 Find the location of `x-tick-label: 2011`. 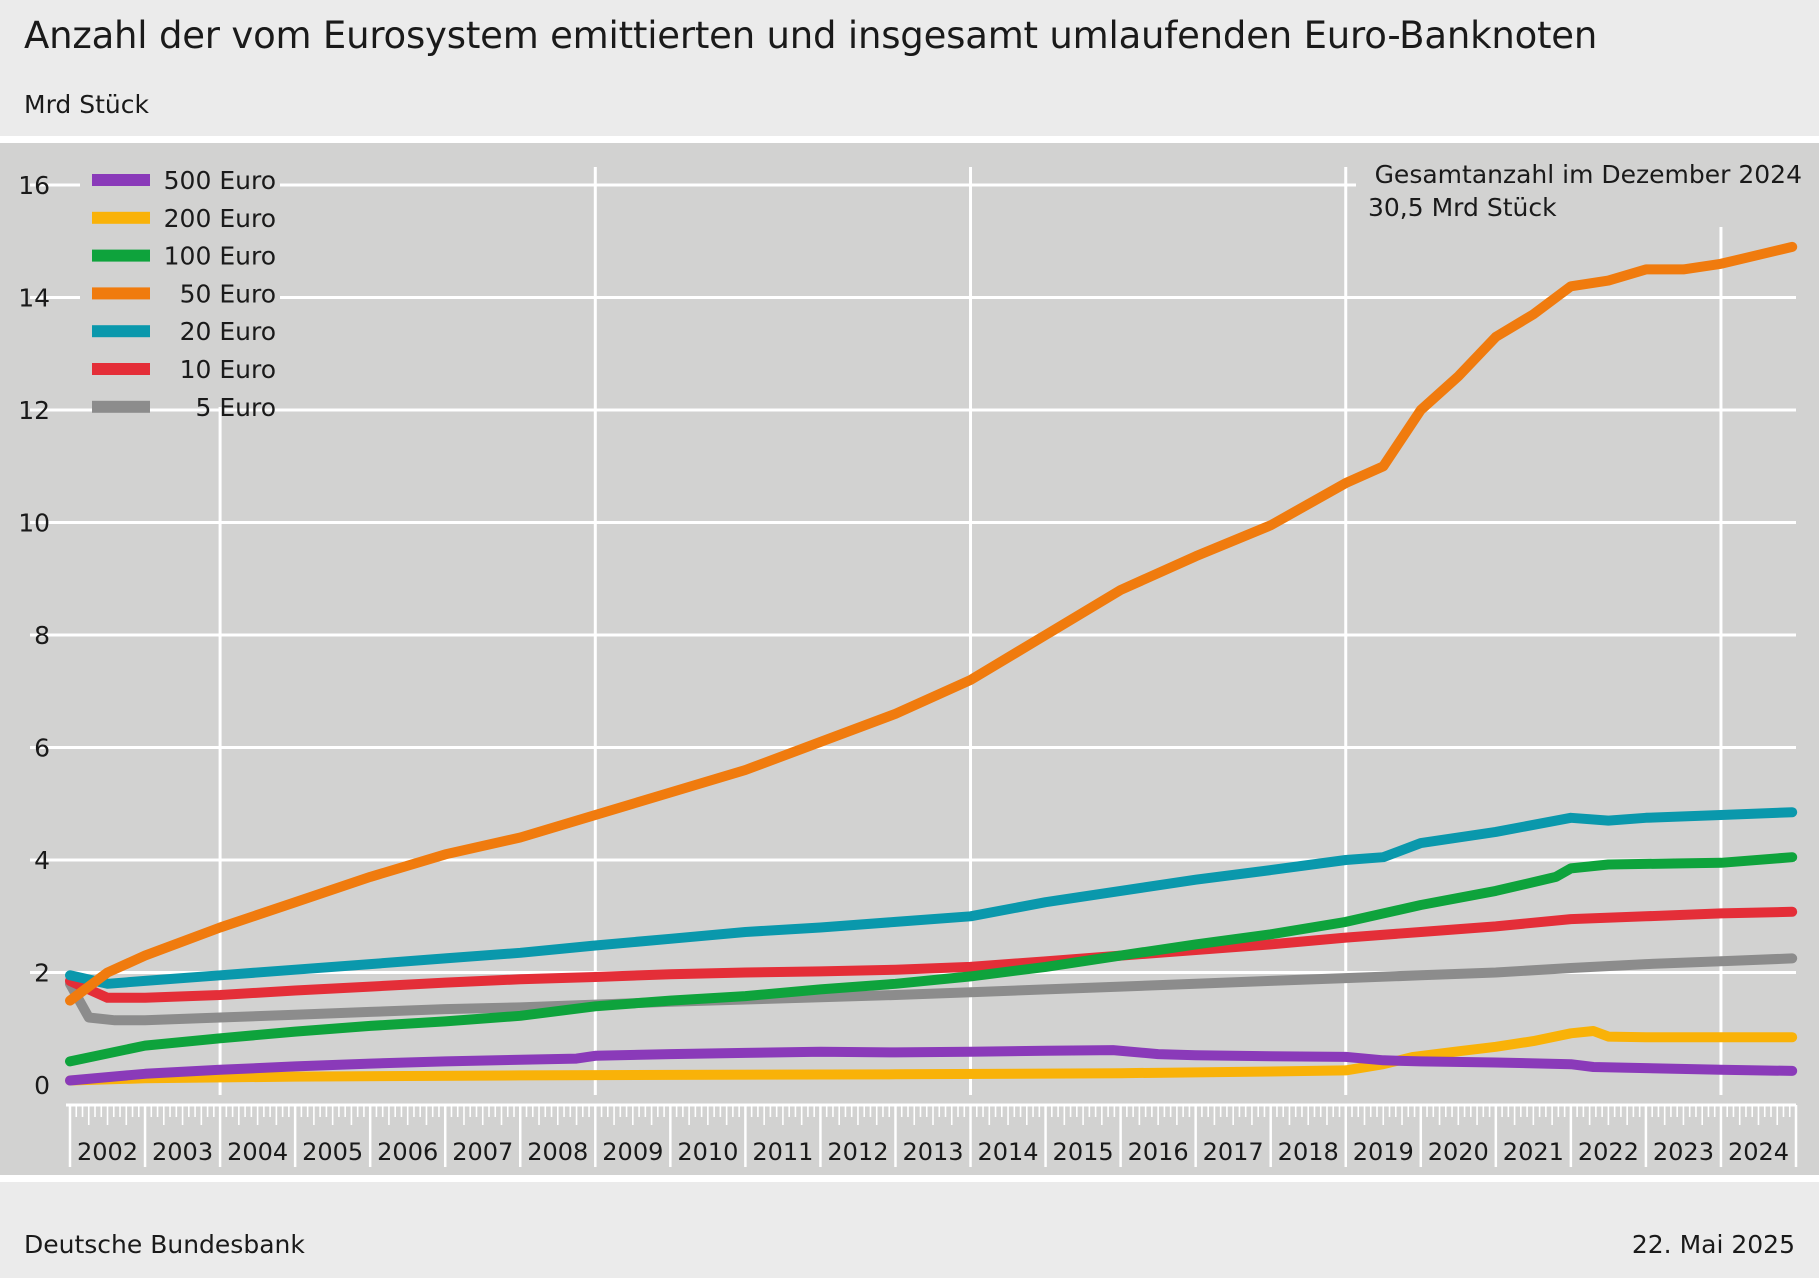

x-tick-label: 2011 is located at coordinates (782, 1152).